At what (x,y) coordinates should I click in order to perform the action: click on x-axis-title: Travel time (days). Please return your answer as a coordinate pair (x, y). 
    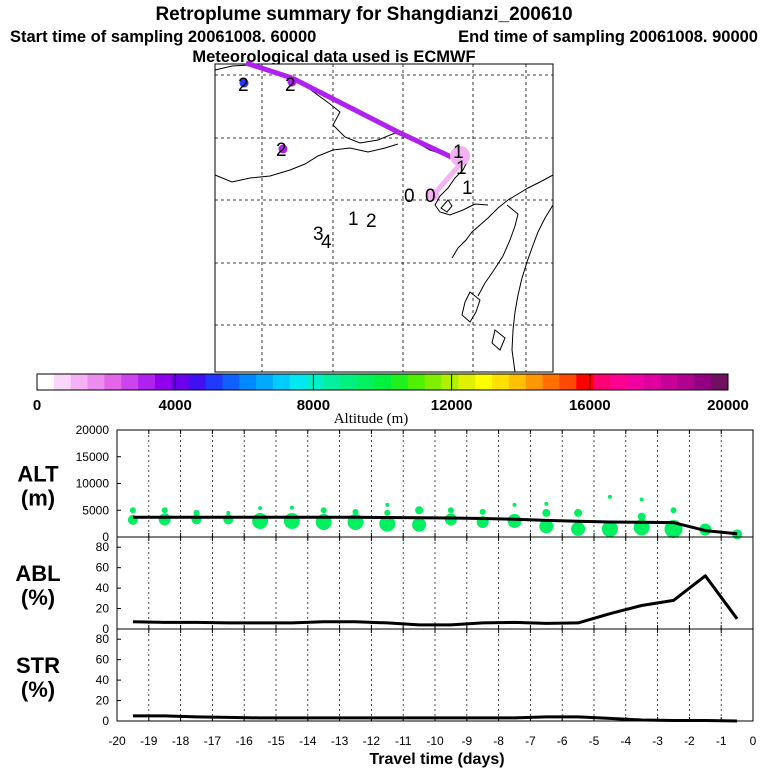
    Looking at the image, I should click on (436, 759).